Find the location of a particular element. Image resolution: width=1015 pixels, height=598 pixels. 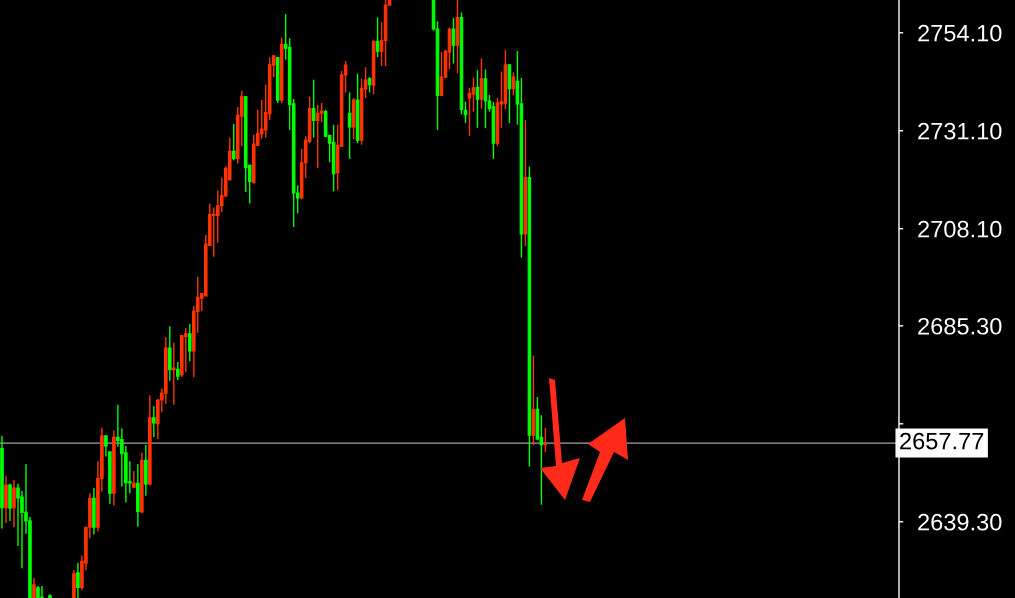

y-tick-label: 2708.10 is located at coordinates (960, 229).